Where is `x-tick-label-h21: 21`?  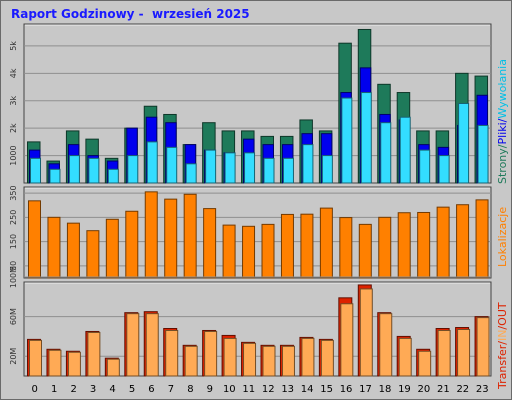 x-tick-label-h21: 21 is located at coordinates (443, 389).